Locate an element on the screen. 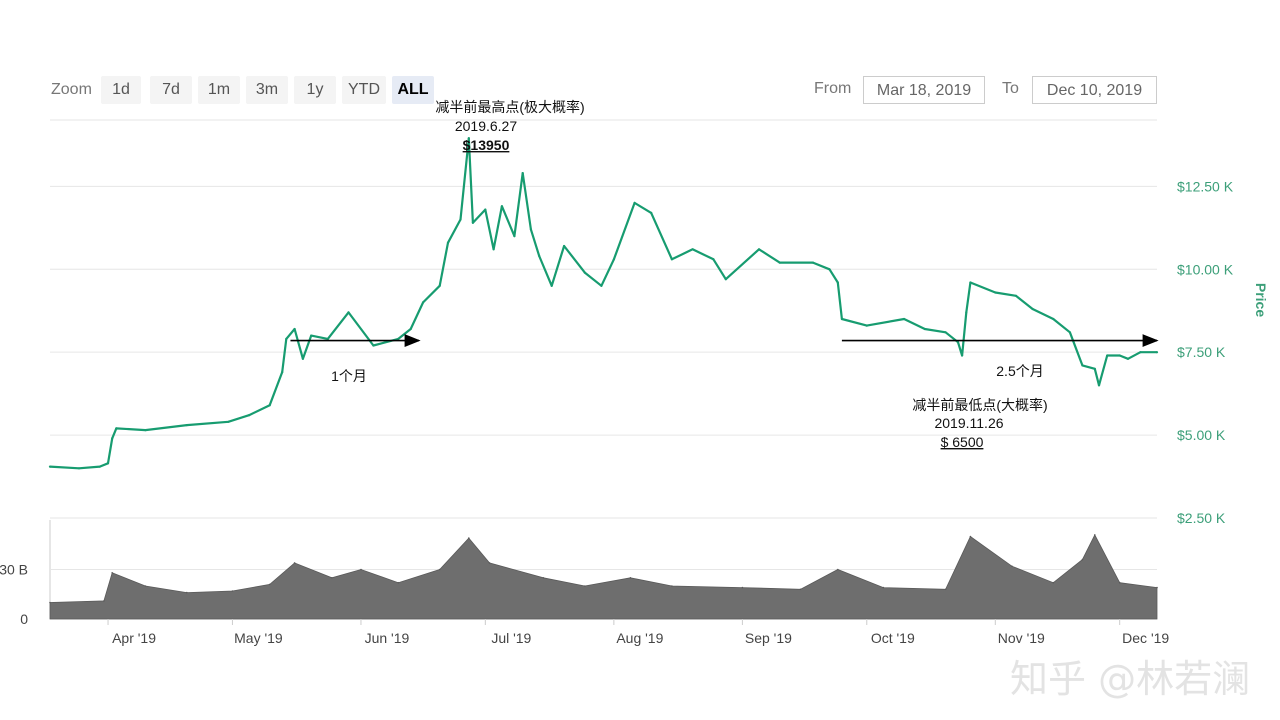 Image resolution: width=1280 pixels, height=720 pixels. volume-area is located at coordinates (603, 577).